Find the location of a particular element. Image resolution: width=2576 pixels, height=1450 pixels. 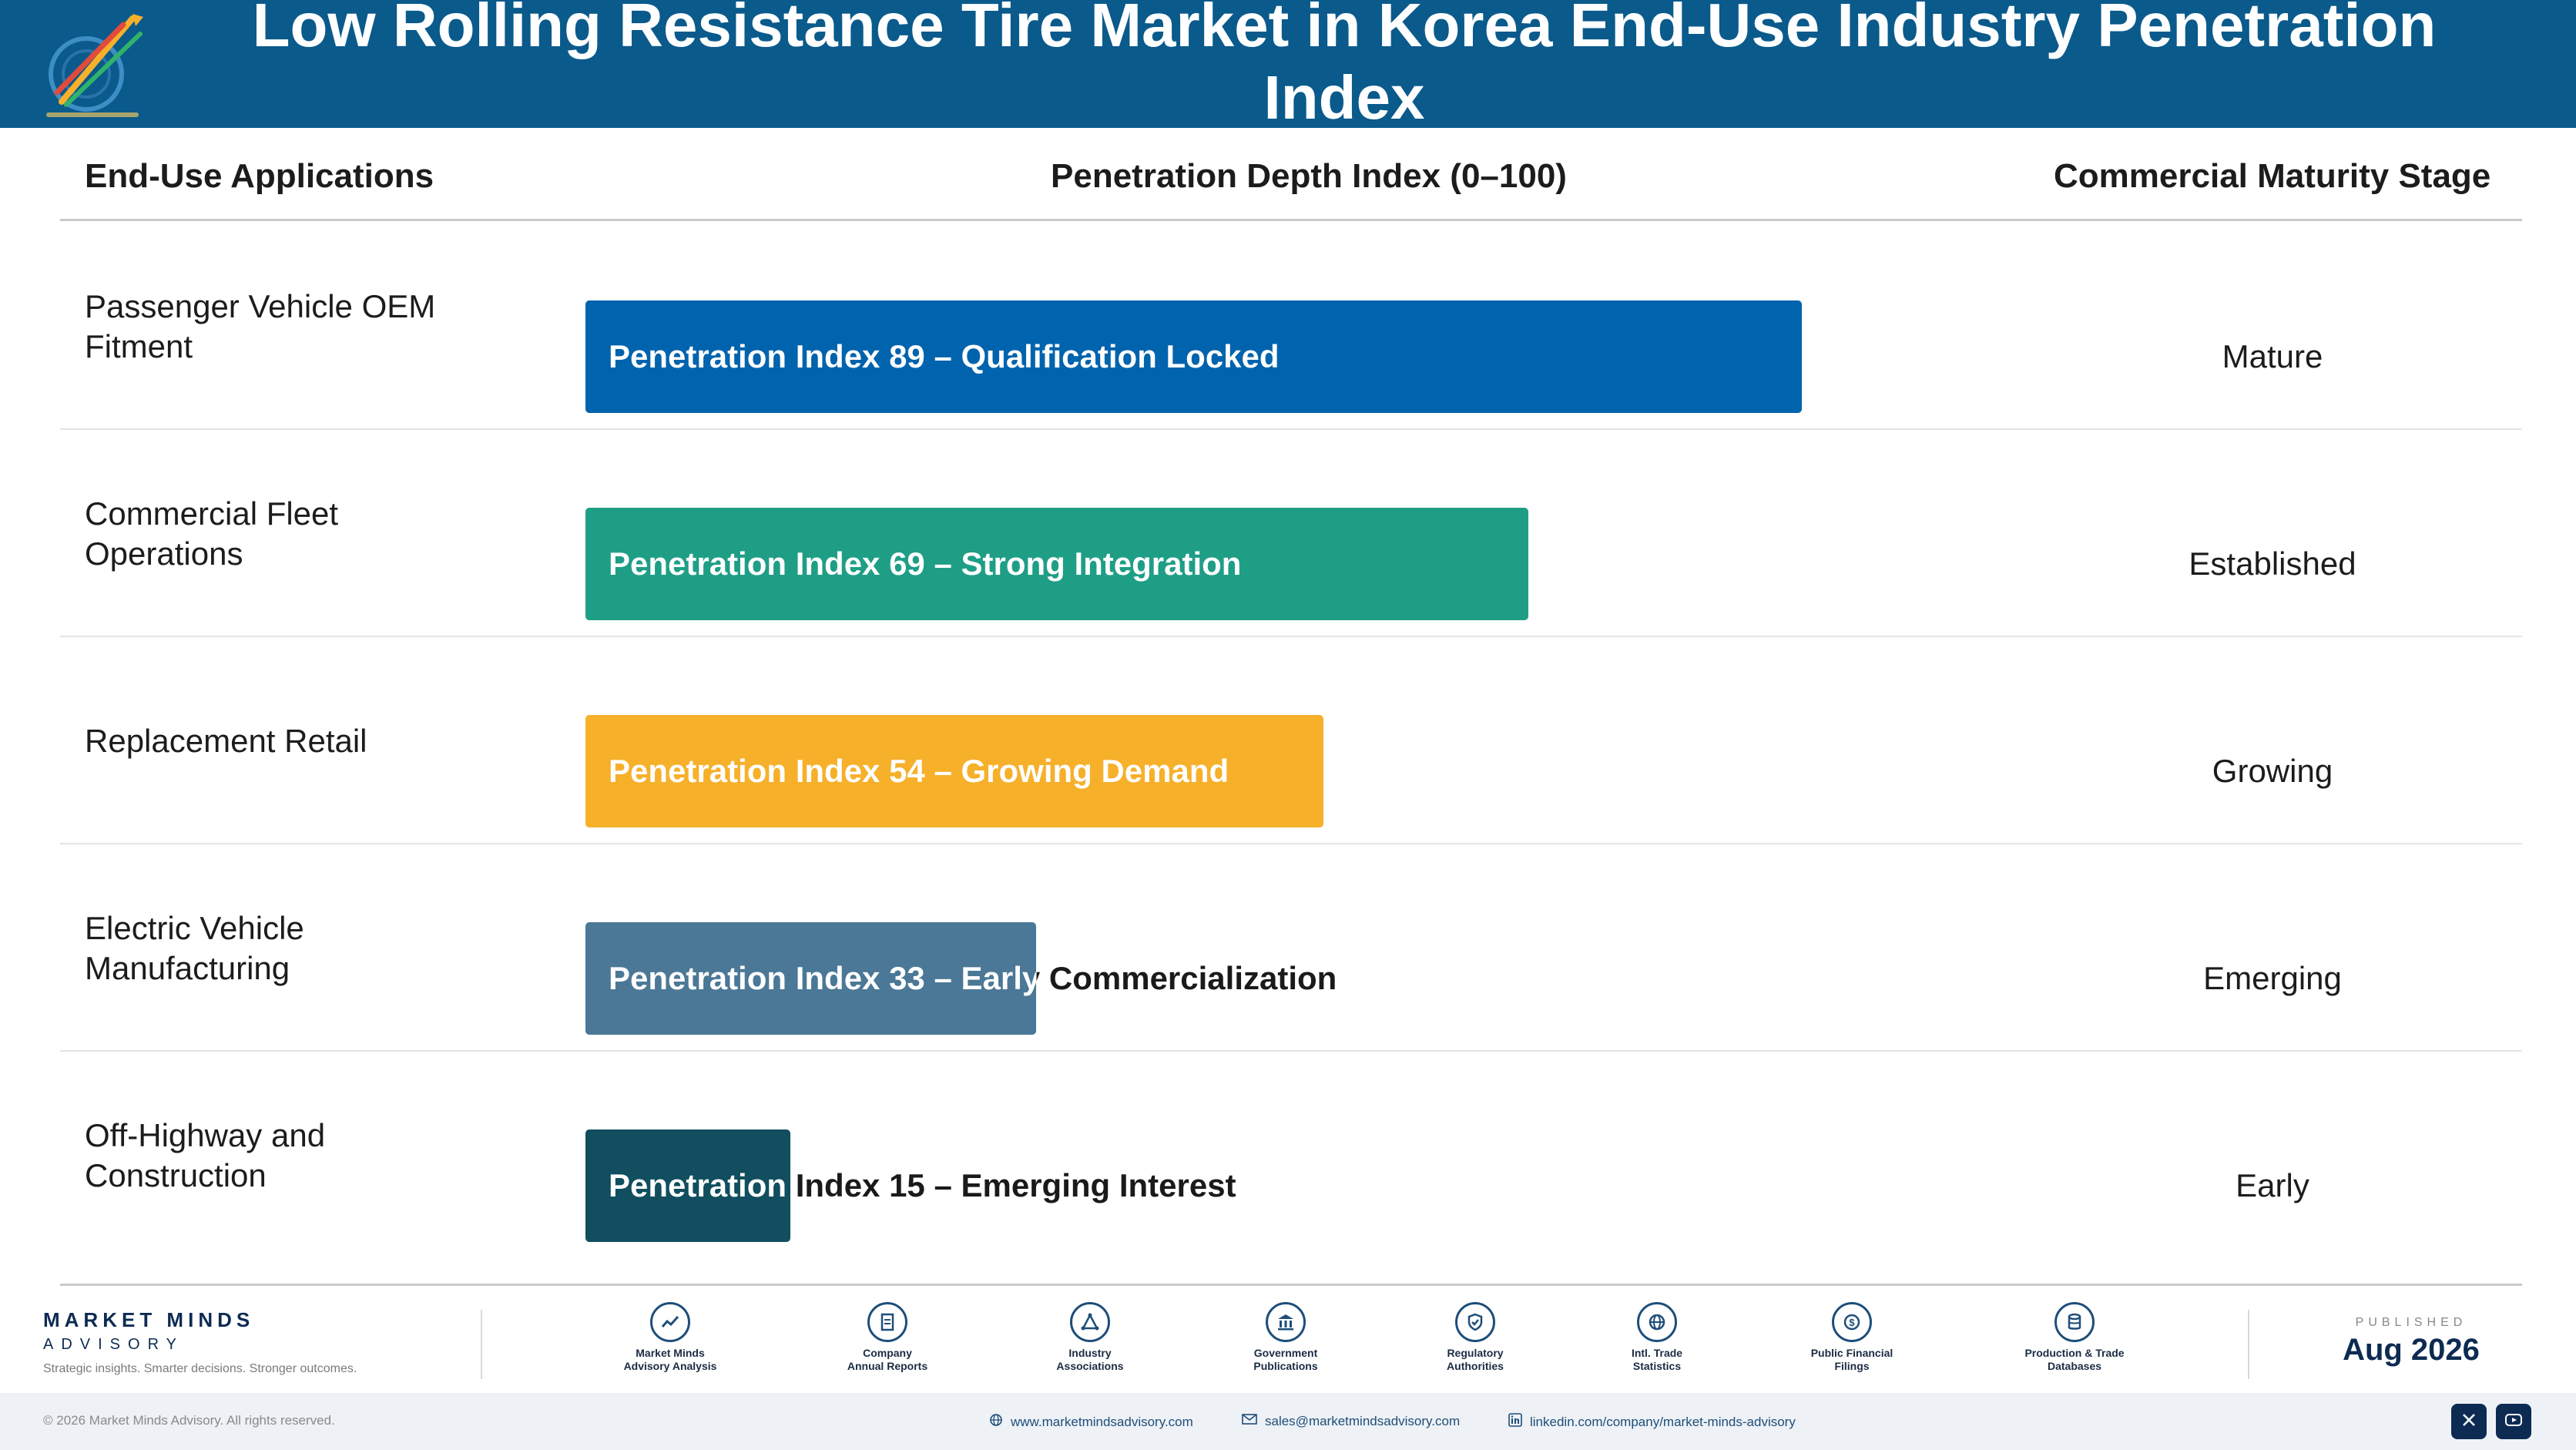

trend-chart-icon is located at coordinates (670, 1322).